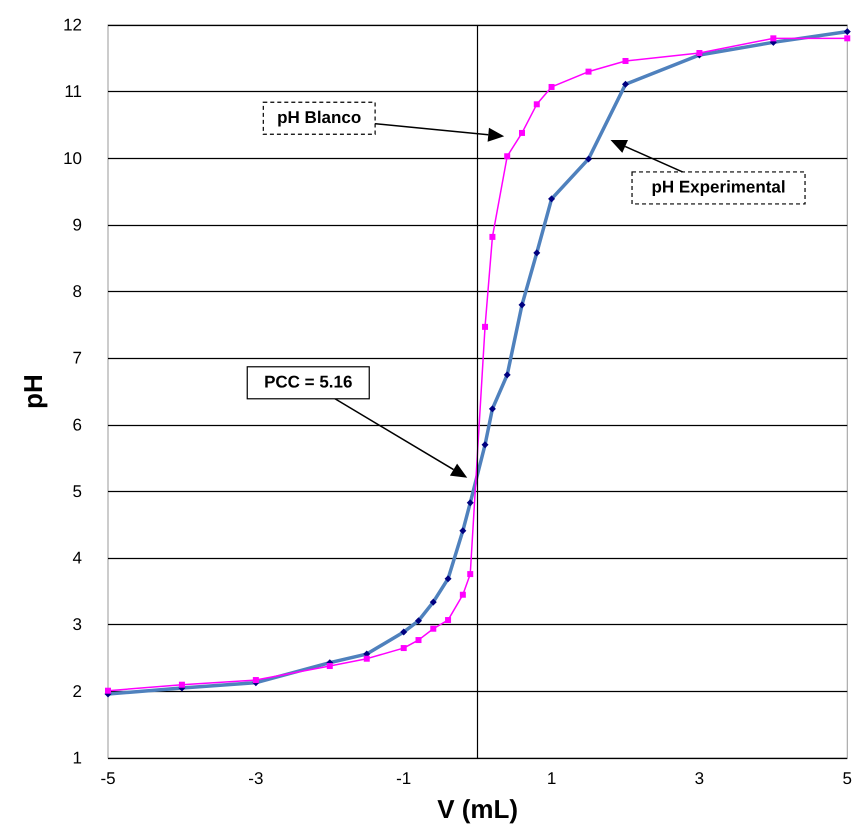  Describe the element at coordinates (72, 25) in the screenshot. I see `y-tick-label: 12` at that location.